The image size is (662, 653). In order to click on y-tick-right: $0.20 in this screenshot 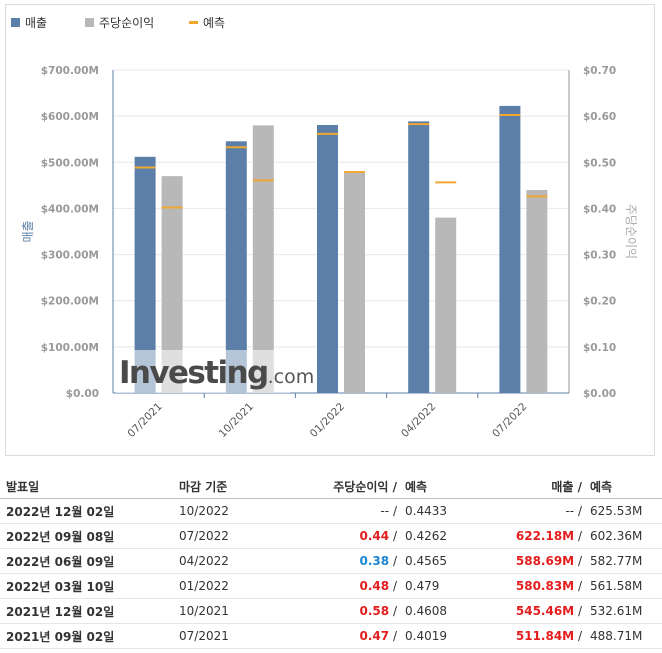, I will do `click(599, 302)`.